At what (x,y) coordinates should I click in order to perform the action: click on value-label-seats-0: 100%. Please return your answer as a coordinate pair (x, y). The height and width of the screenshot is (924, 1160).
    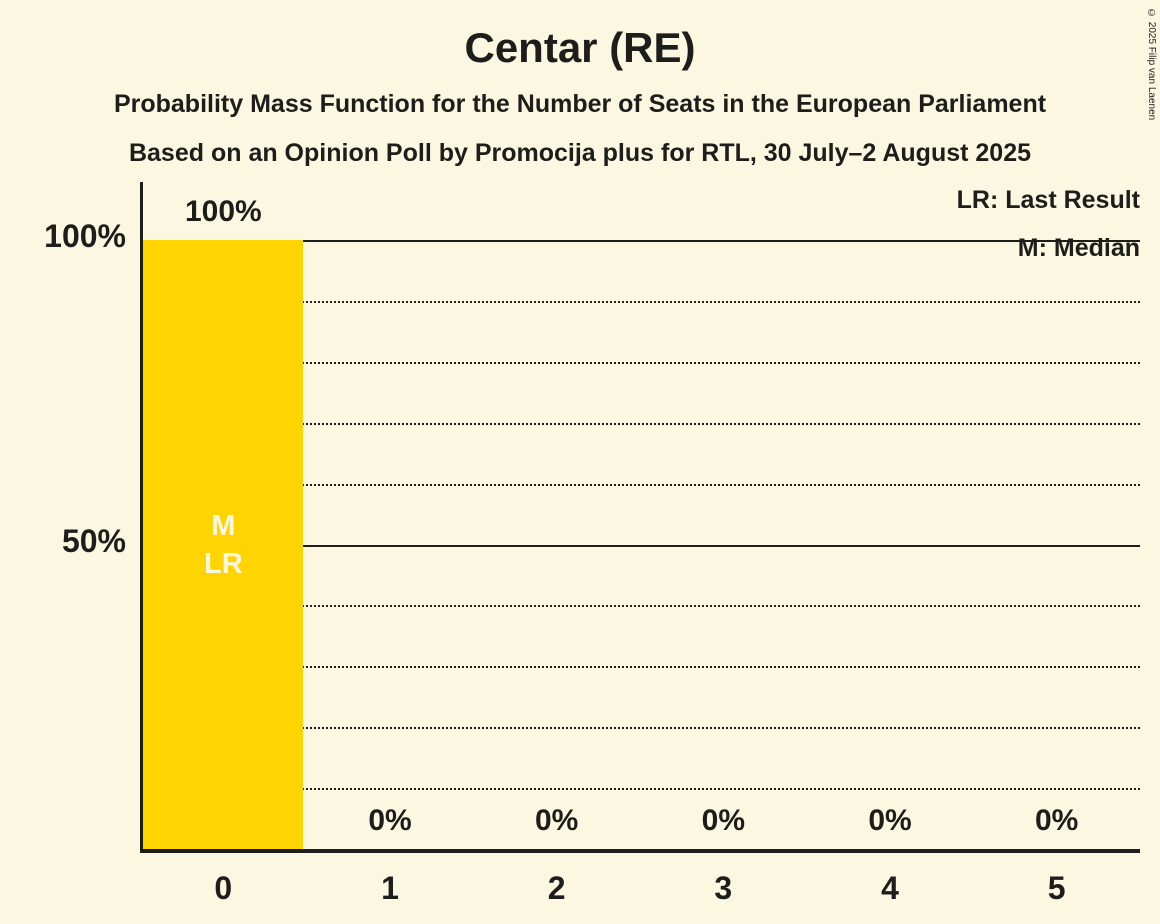
    Looking at the image, I should click on (223, 211).